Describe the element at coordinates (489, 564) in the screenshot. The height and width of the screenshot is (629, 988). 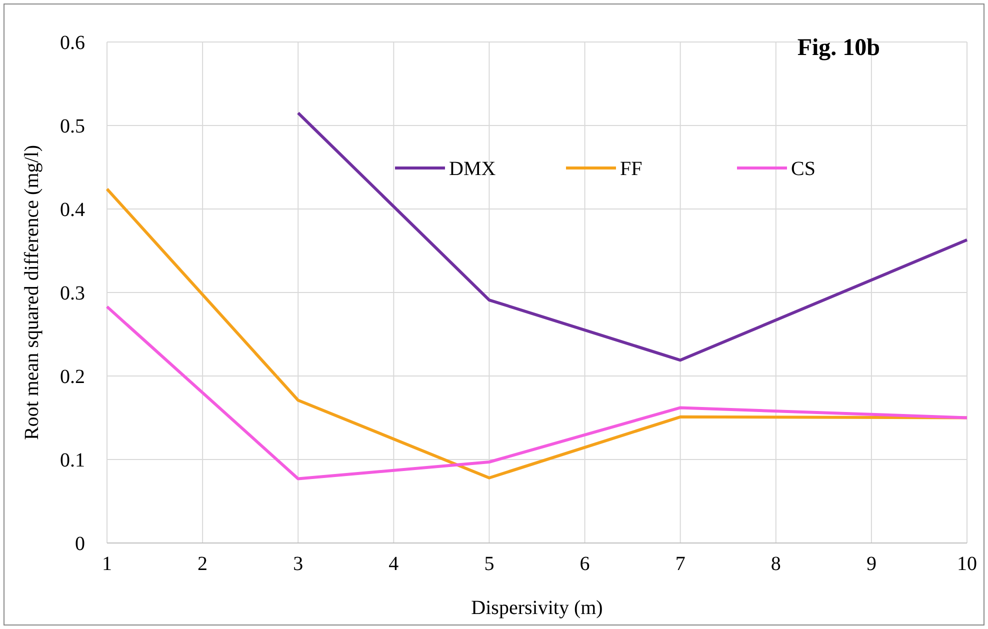
I see `x-tick-label: 5` at that location.